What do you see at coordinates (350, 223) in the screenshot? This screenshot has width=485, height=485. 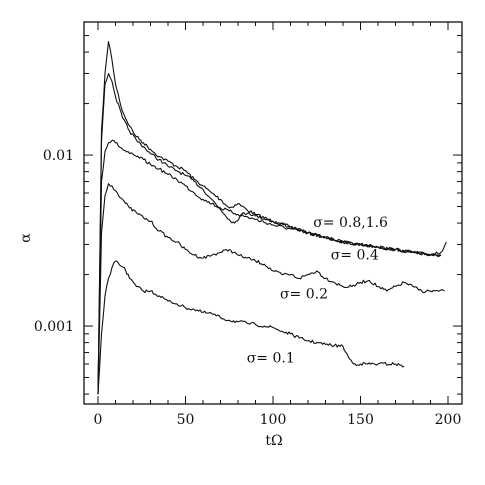 I see `series-annotation: σ= 0.8,1.6` at bounding box center [350, 223].